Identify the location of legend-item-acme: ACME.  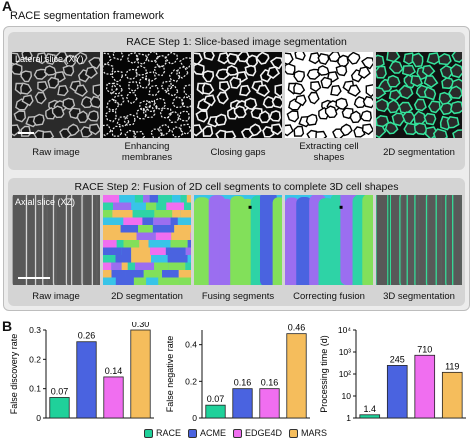
(207, 433).